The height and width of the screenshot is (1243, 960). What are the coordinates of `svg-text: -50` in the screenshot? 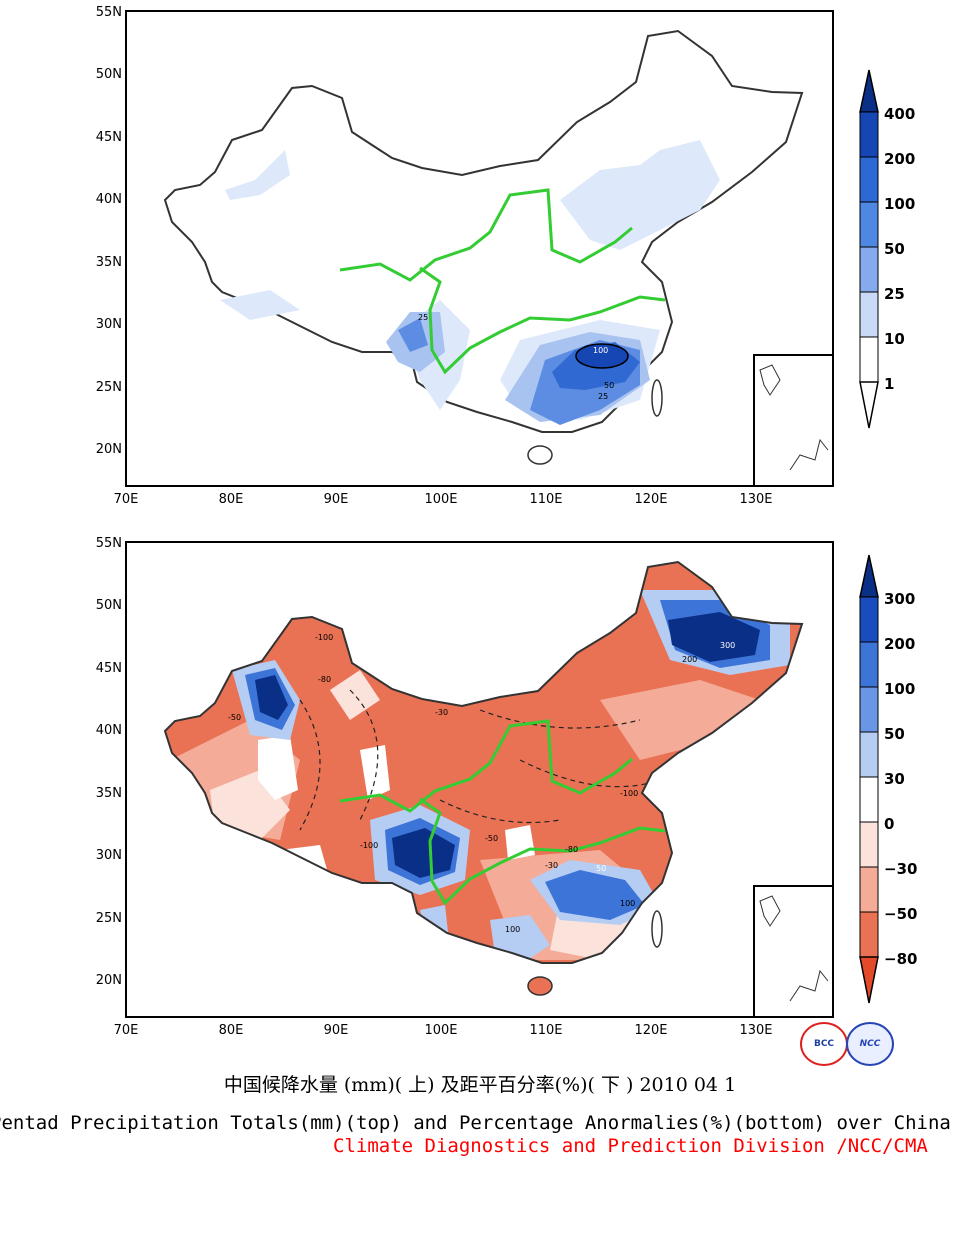 It's located at (234, 717).